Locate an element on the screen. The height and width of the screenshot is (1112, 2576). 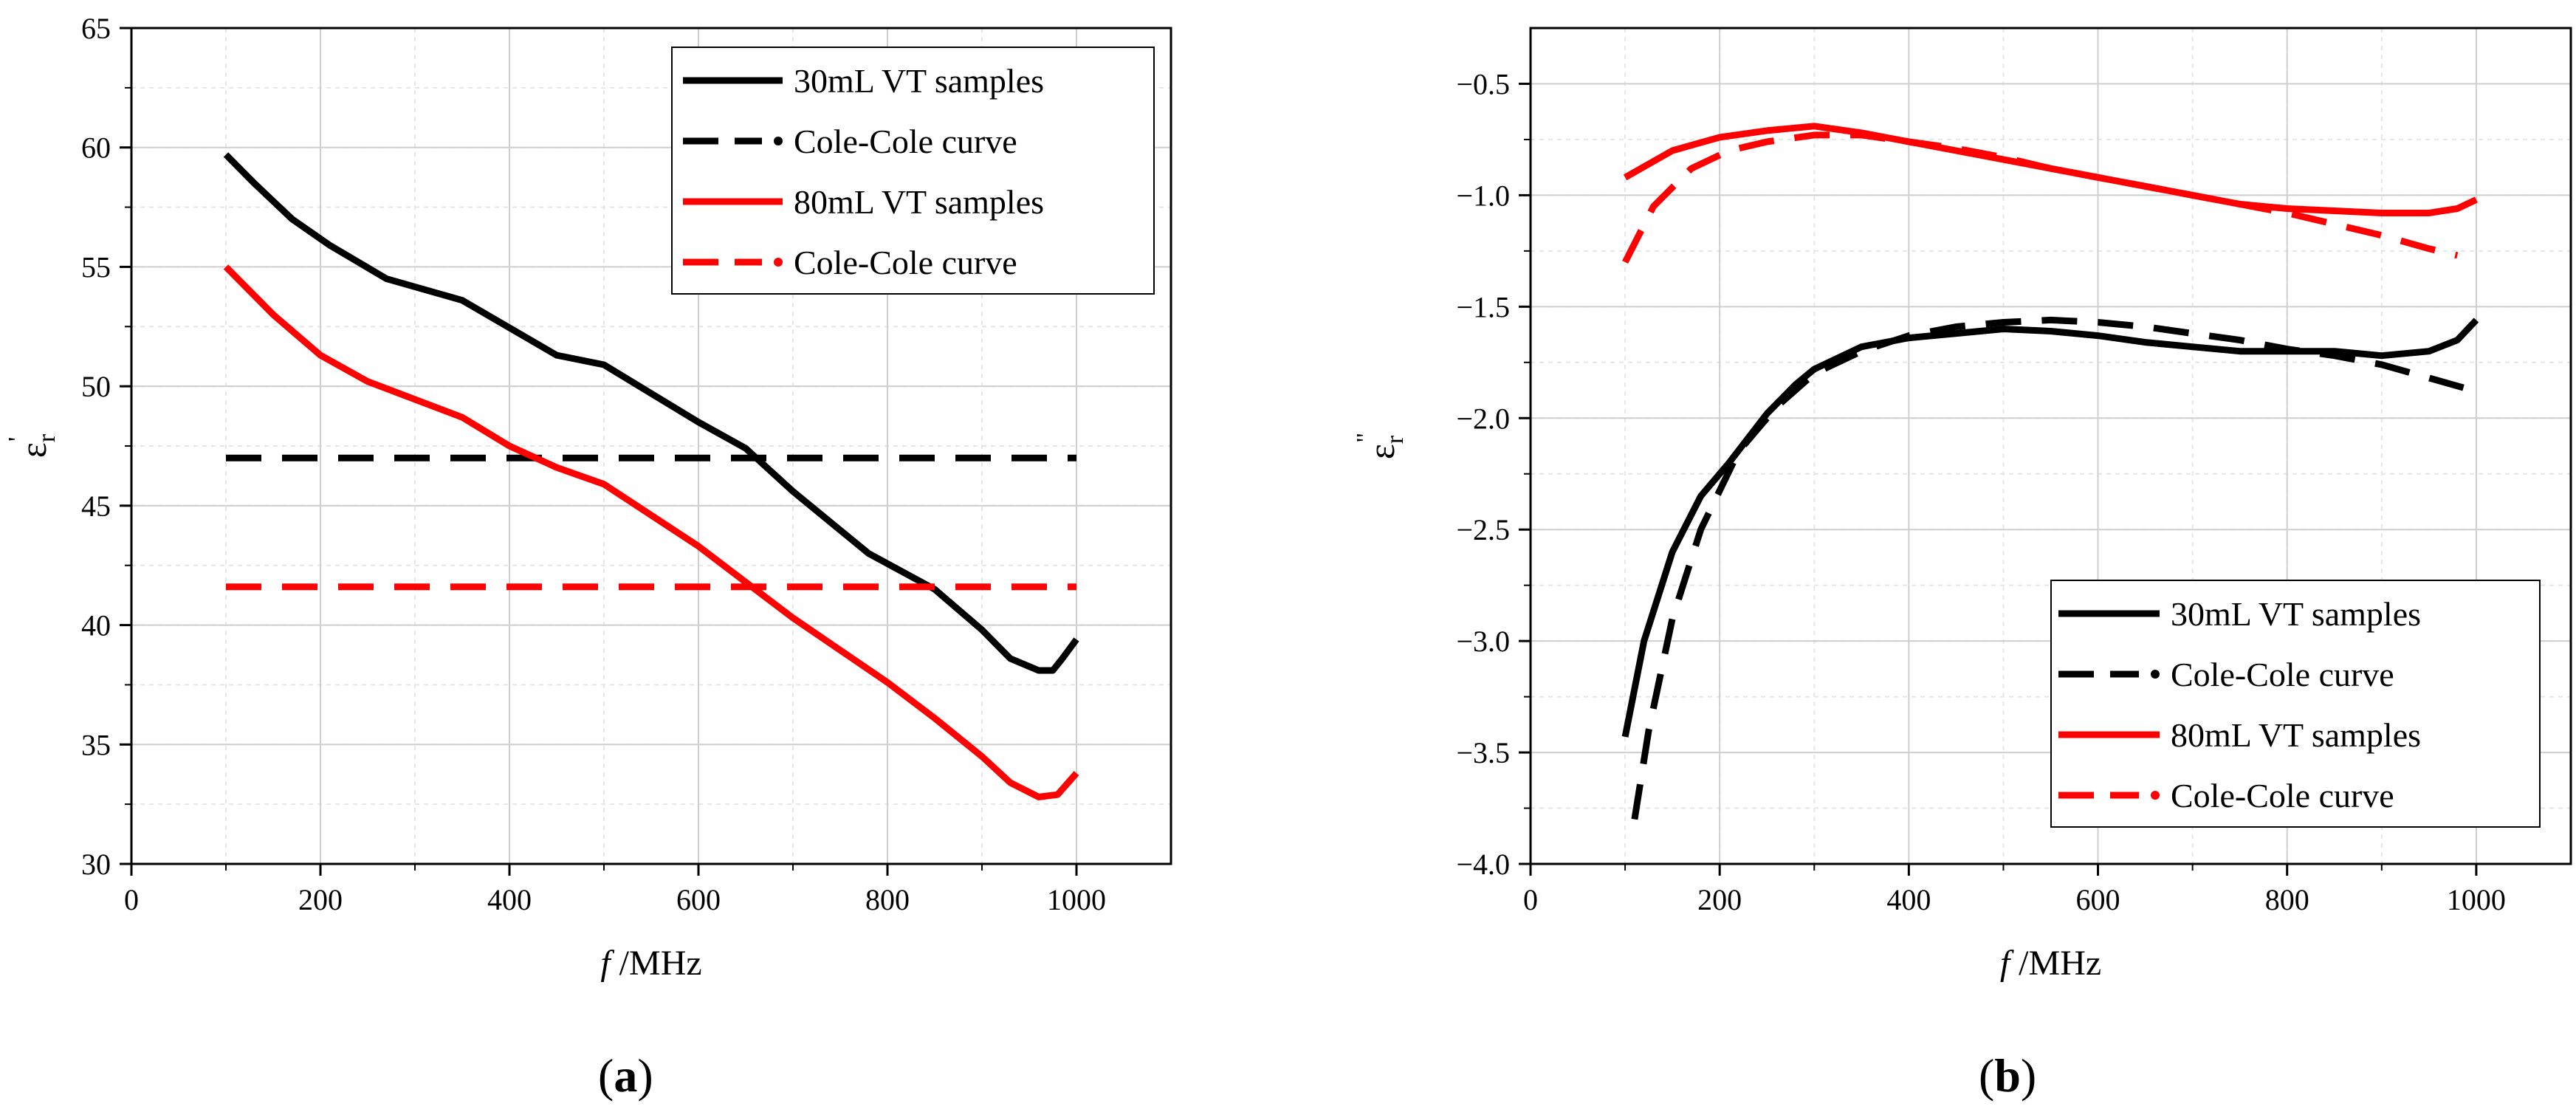
y-tick-label: 65 is located at coordinates (96, 28).